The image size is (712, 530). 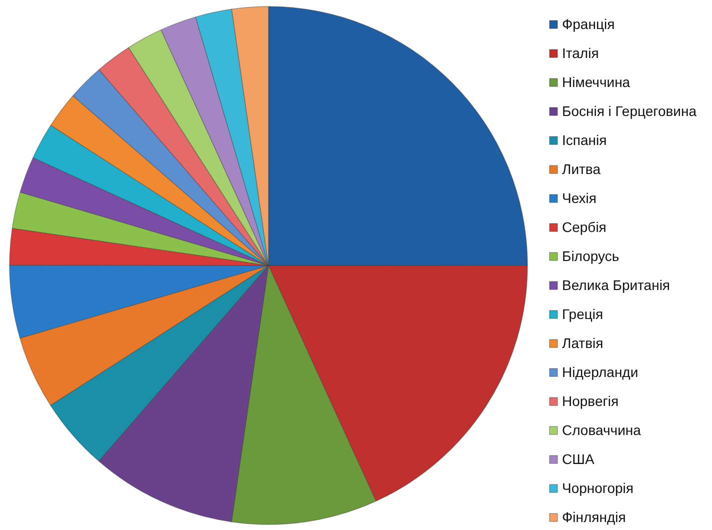 What do you see at coordinates (598, 487) in the screenshot?
I see `legend-label: Чорногорія` at bounding box center [598, 487].